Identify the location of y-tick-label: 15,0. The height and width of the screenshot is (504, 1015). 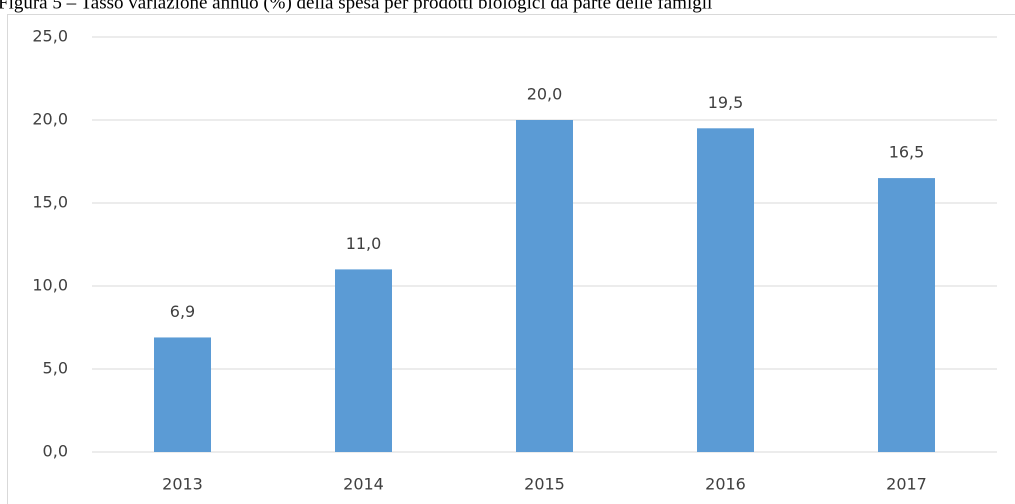
(50, 202).